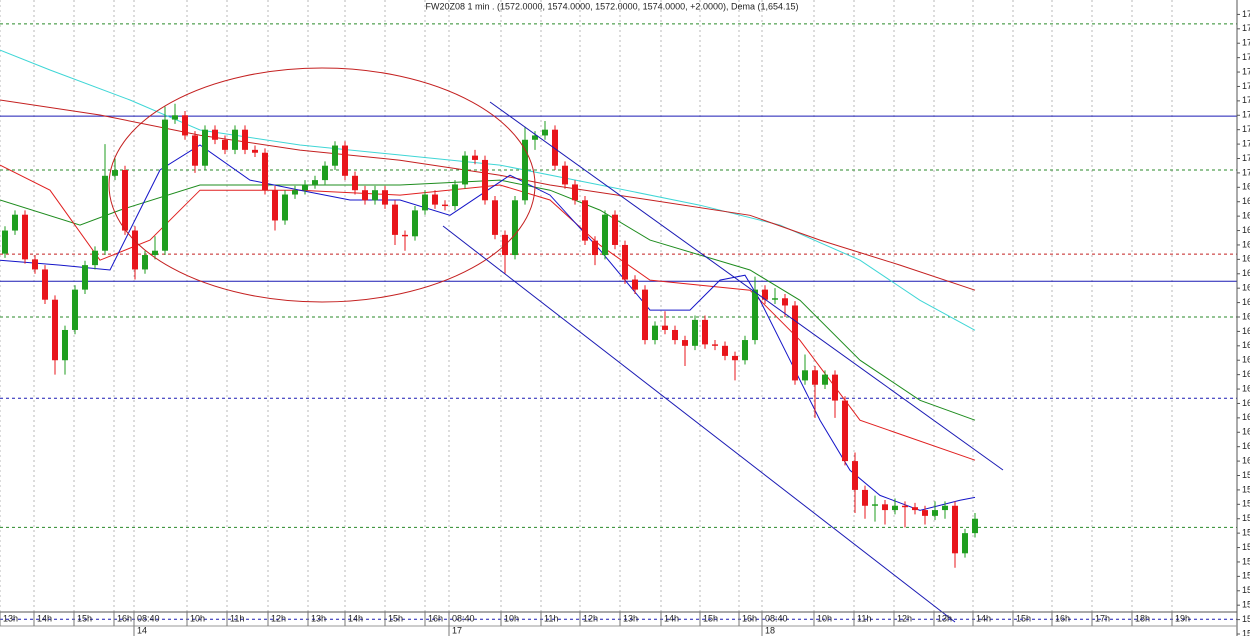 This screenshot has width=1250, height=636. Describe the element at coordinates (864, 618) in the screenshot. I see `x-tick-label: 11h` at that location.